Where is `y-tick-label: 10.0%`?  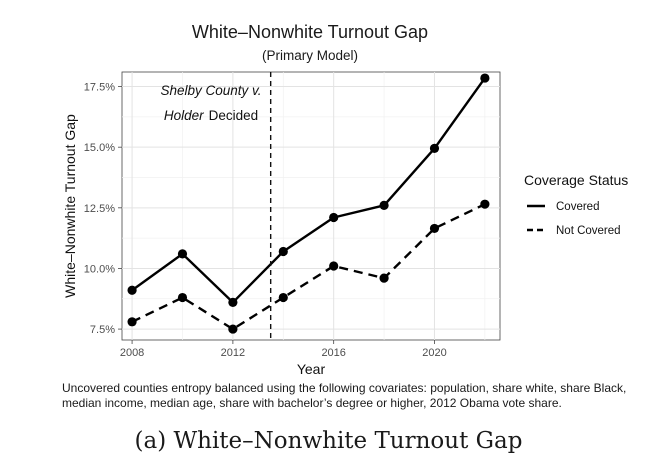
y-tick-label: 10.0% is located at coordinates (99, 269).